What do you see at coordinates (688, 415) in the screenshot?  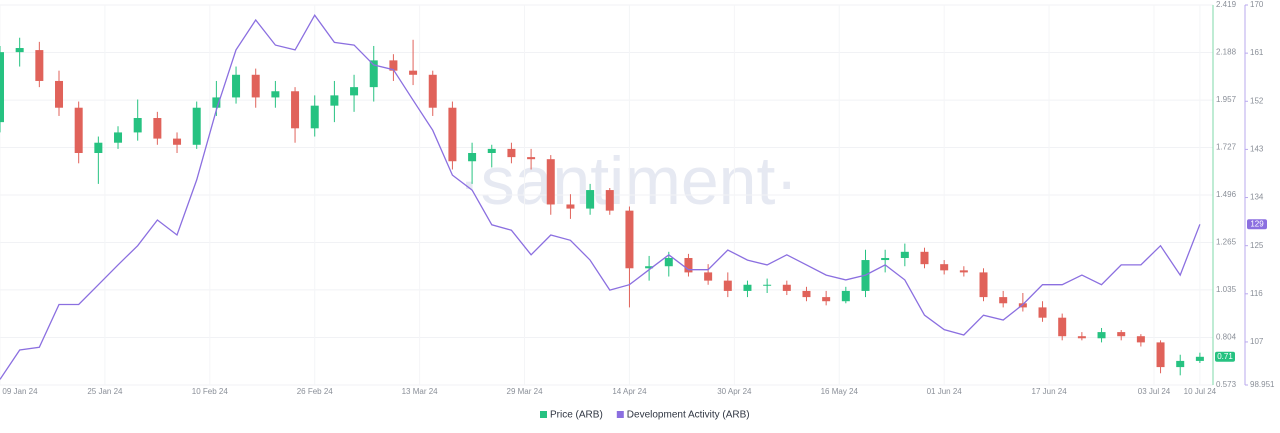 I see `legend-label: Development Activity (ARB)` at bounding box center [688, 415].